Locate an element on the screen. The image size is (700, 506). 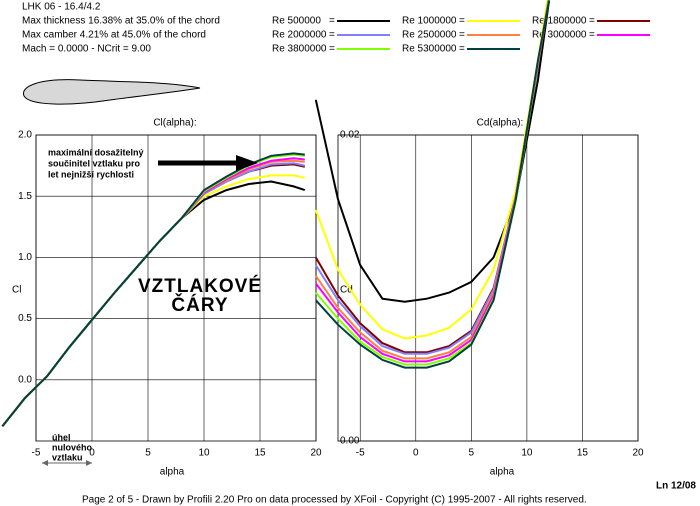
legend-entry: Re 2500000 = is located at coordinates (461, 35).